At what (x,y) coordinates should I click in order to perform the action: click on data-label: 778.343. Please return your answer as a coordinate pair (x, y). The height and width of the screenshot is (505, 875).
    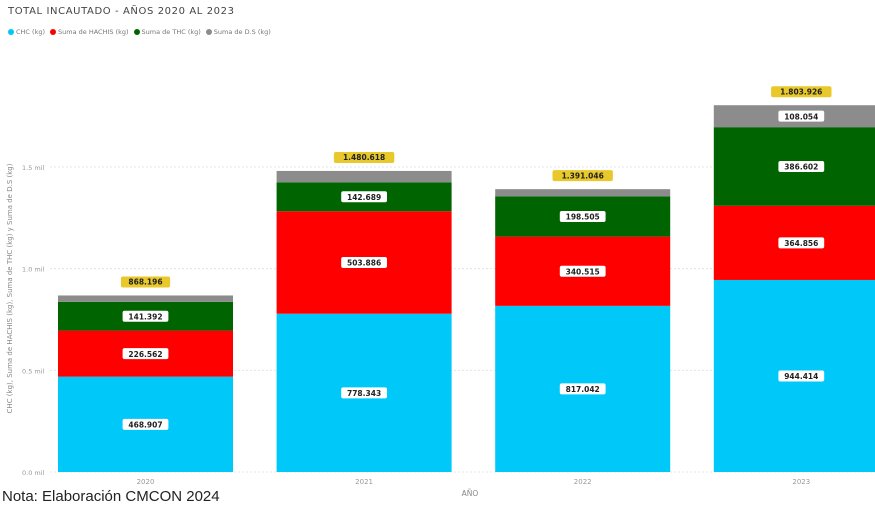
    Looking at the image, I should click on (364, 393).